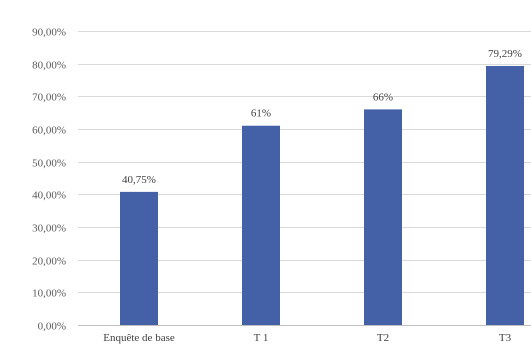 The width and height of the screenshot is (531, 351). What do you see at coordinates (505, 338) in the screenshot?
I see `category-label: T3` at bounding box center [505, 338].